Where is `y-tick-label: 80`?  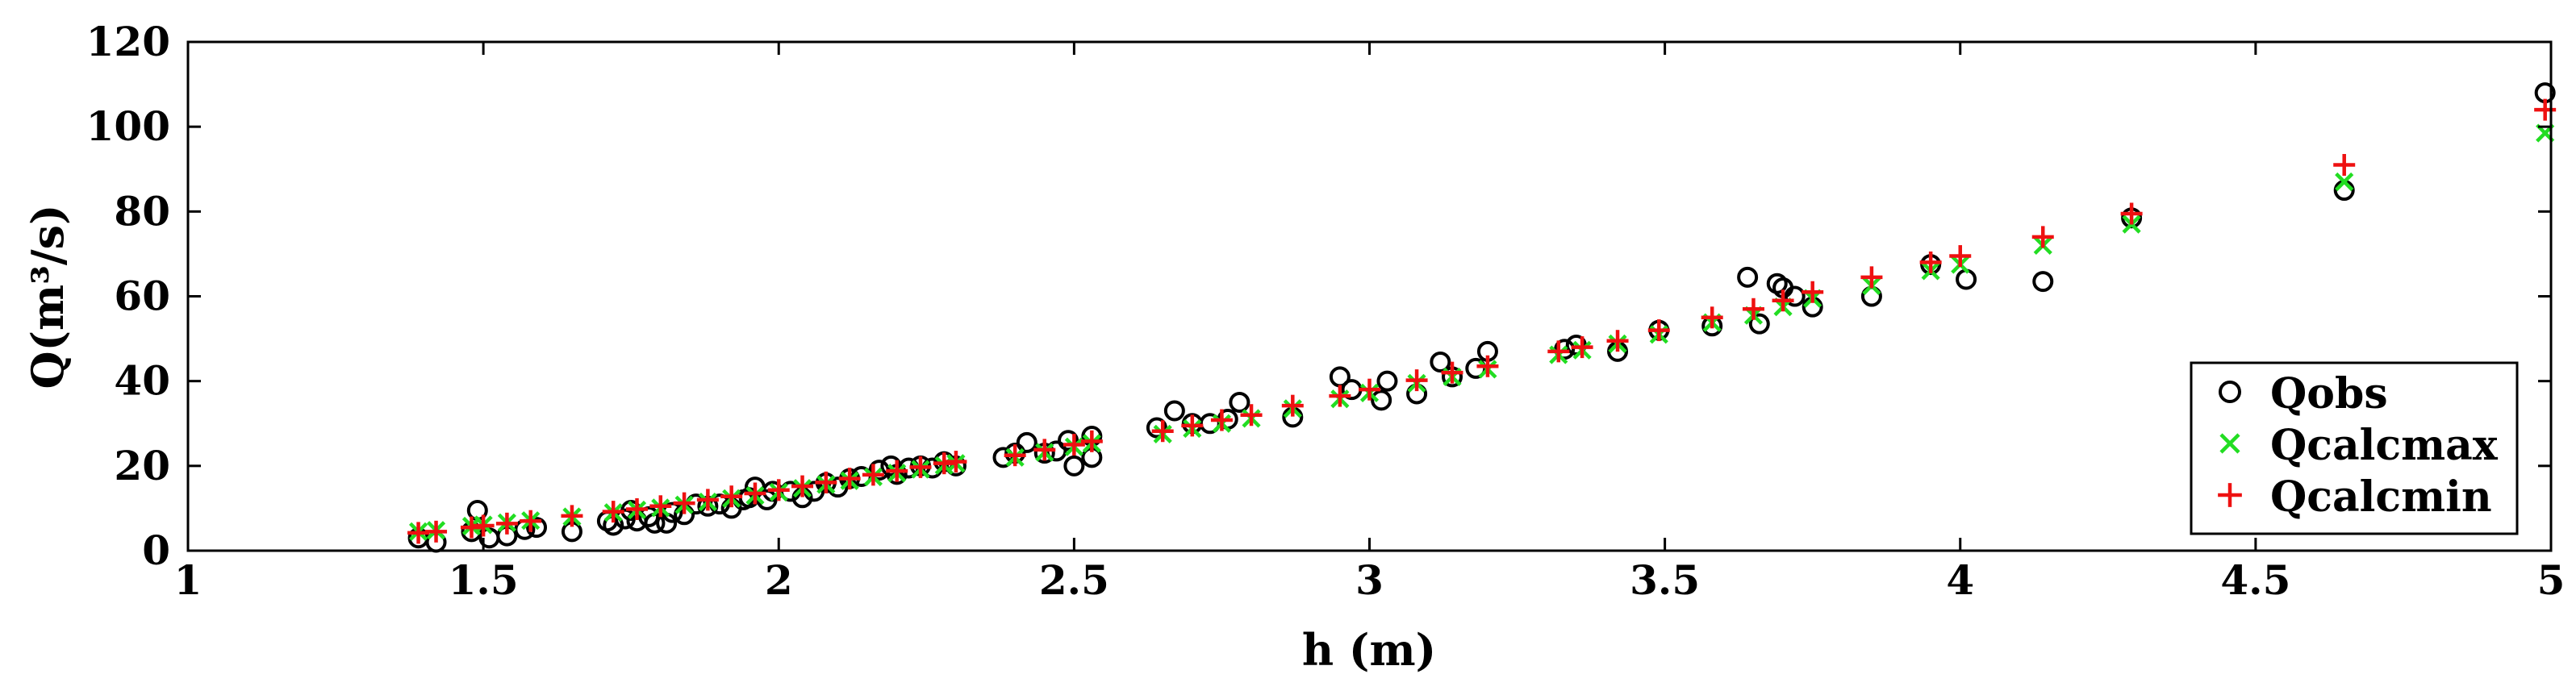 y-tick-label: 80 is located at coordinates (142, 211).